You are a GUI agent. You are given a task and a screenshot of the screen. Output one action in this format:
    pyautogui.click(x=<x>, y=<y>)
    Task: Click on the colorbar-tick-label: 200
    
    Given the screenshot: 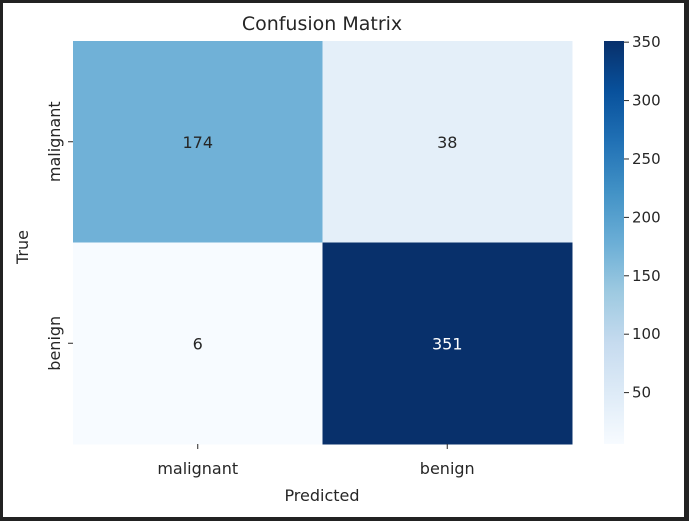 What is the action you would take?
    pyautogui.click(x=646, y=217)
    